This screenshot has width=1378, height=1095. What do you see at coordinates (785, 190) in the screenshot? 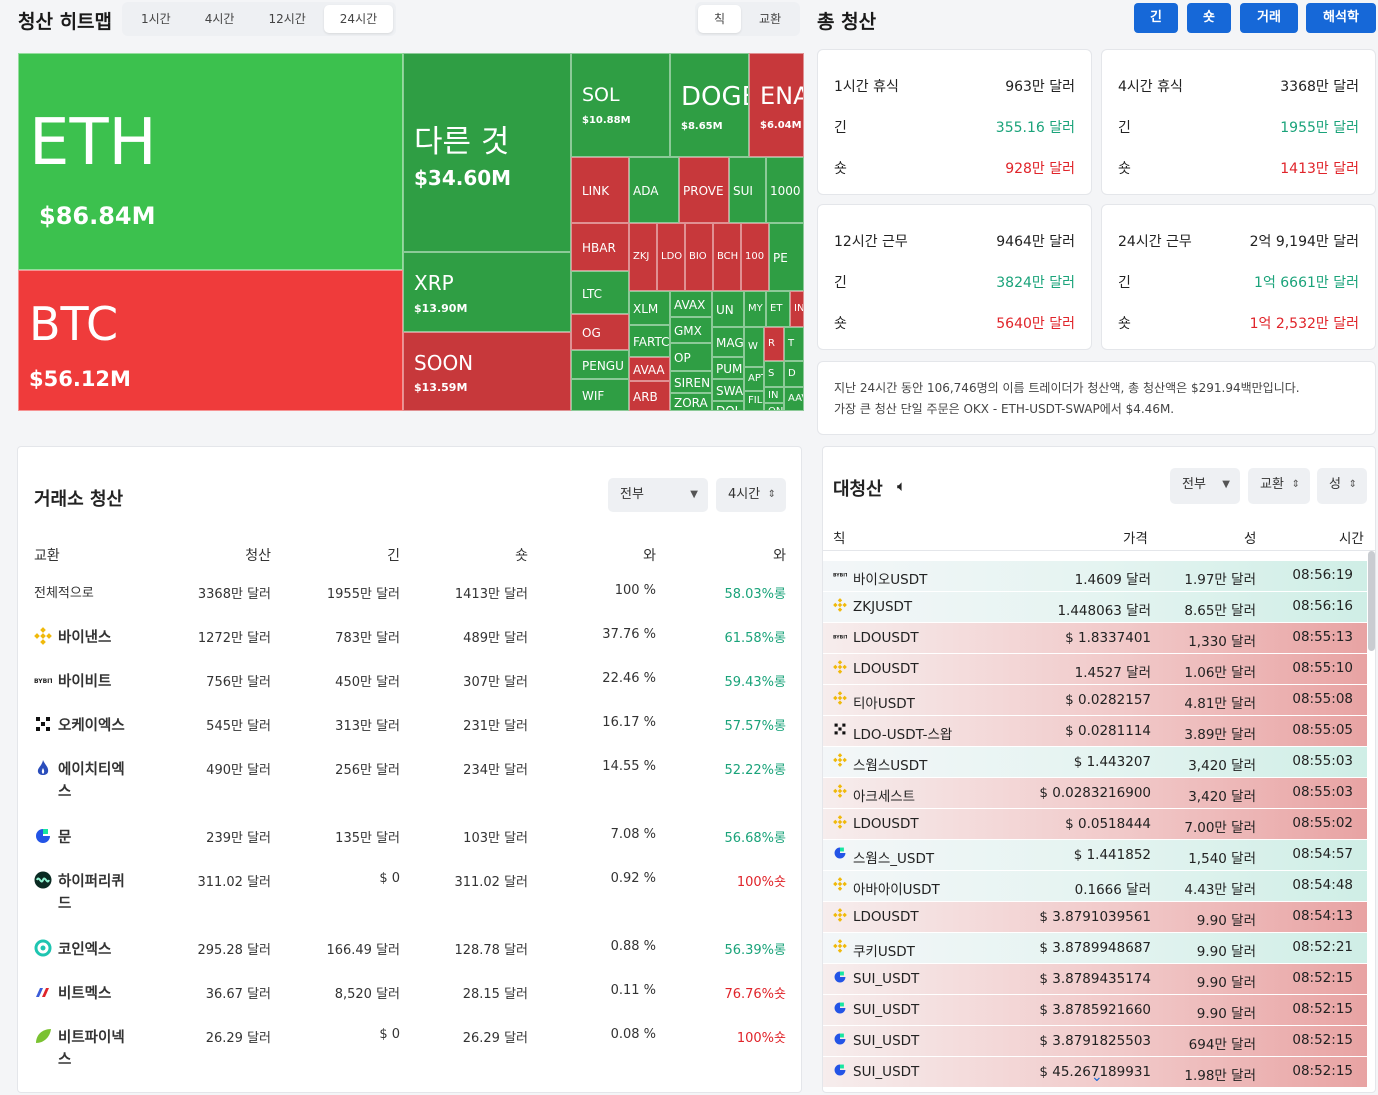
I see `tile-small-4: 1000` at bounding box center [785, 190].